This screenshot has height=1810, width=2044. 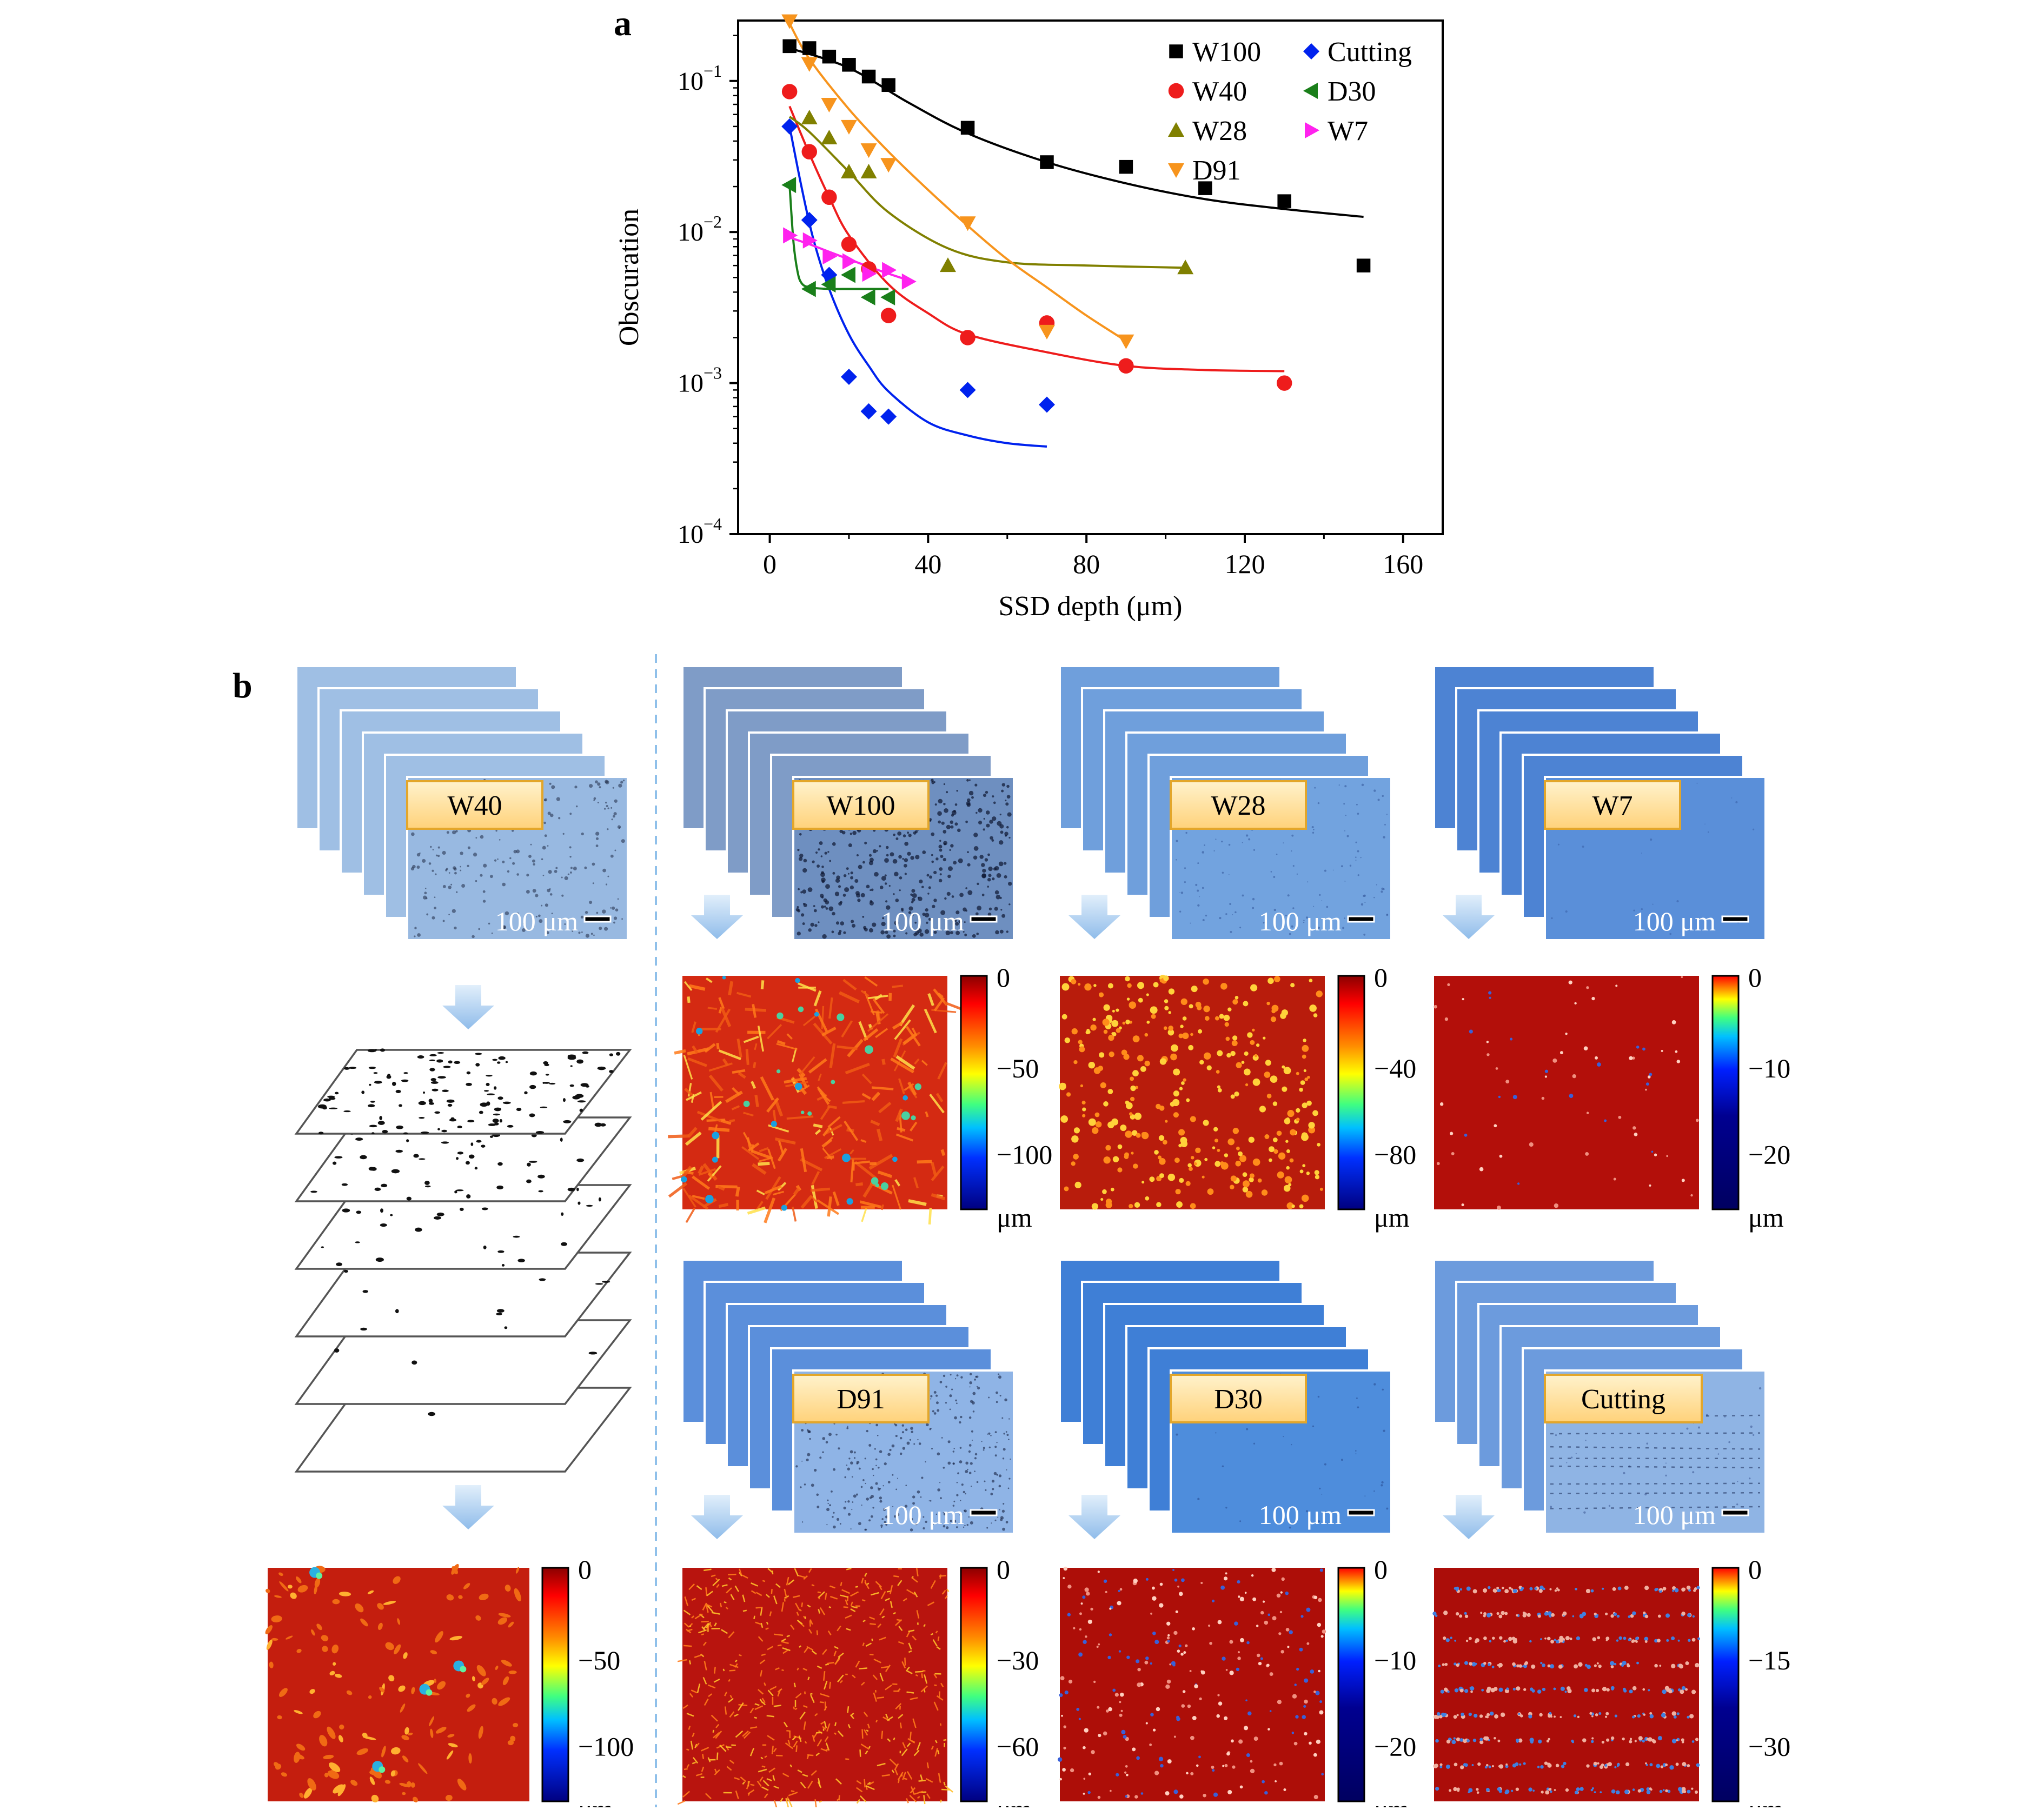 I want to click on colorbar-tick-label: 0, so click(x=1755, y=977).